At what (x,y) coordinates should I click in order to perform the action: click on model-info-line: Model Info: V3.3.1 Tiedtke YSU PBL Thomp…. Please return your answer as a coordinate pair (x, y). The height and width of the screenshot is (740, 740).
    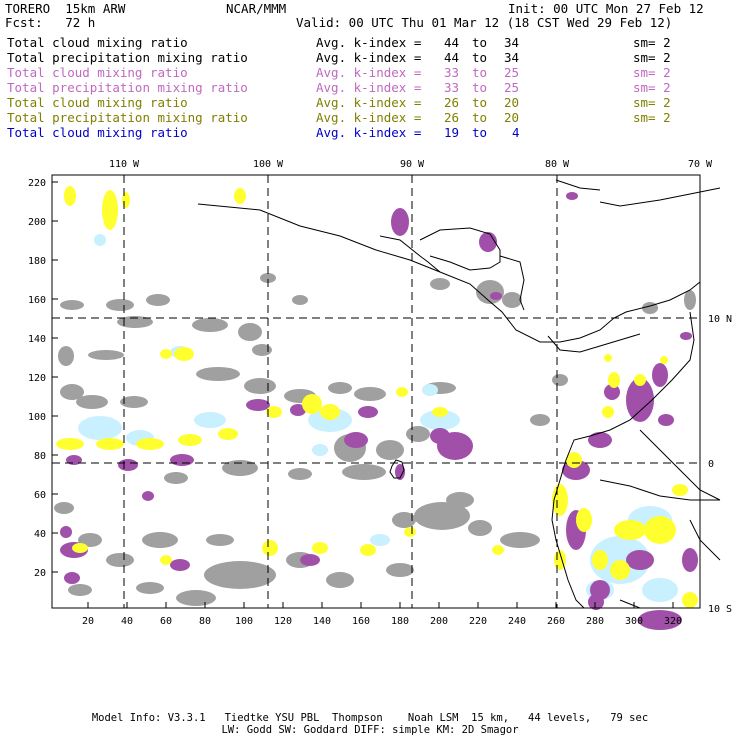
    Looking at the image, I should click on (370, 718).